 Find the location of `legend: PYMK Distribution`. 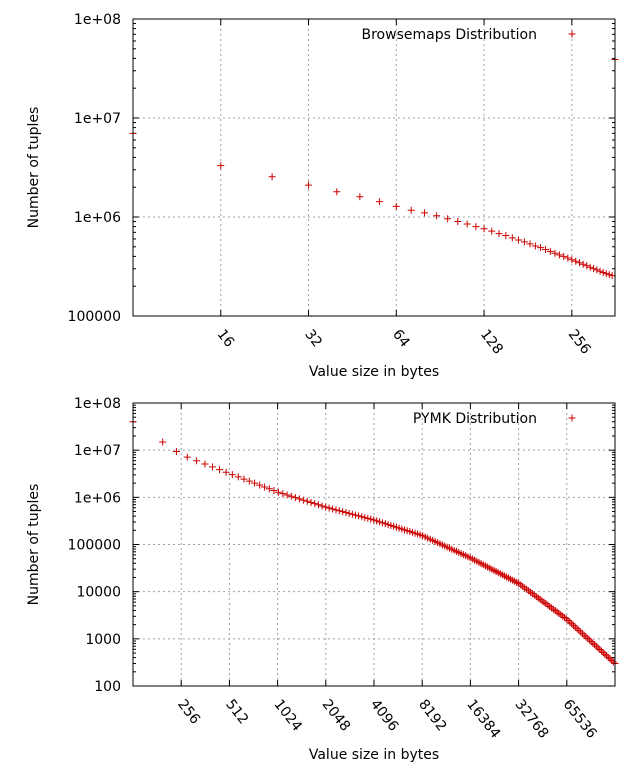

legend: PYMK Distribution is located at coordinates (494, 419).